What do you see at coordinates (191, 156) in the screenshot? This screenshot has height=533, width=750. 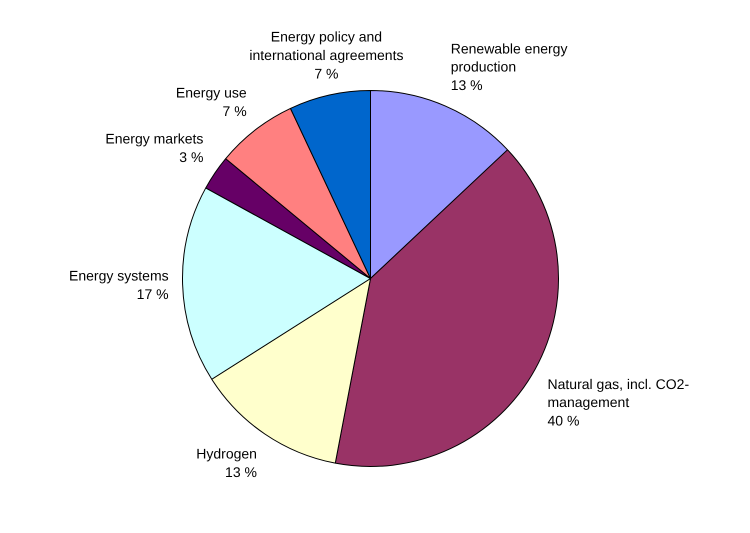 I see `data-label: 3 %` at bounding box center [191, 156].